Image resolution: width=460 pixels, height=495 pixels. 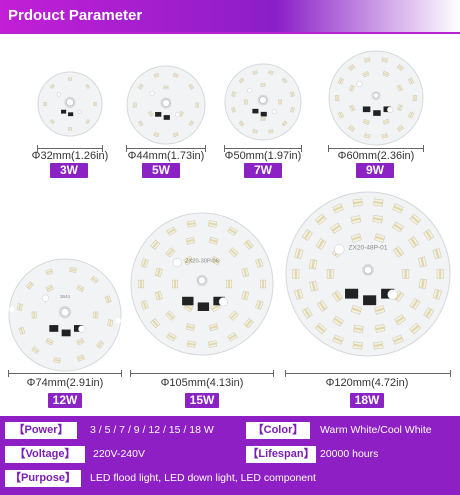 I want to click on board-12w-power-badge: 12W, so click(x=65, y=400).